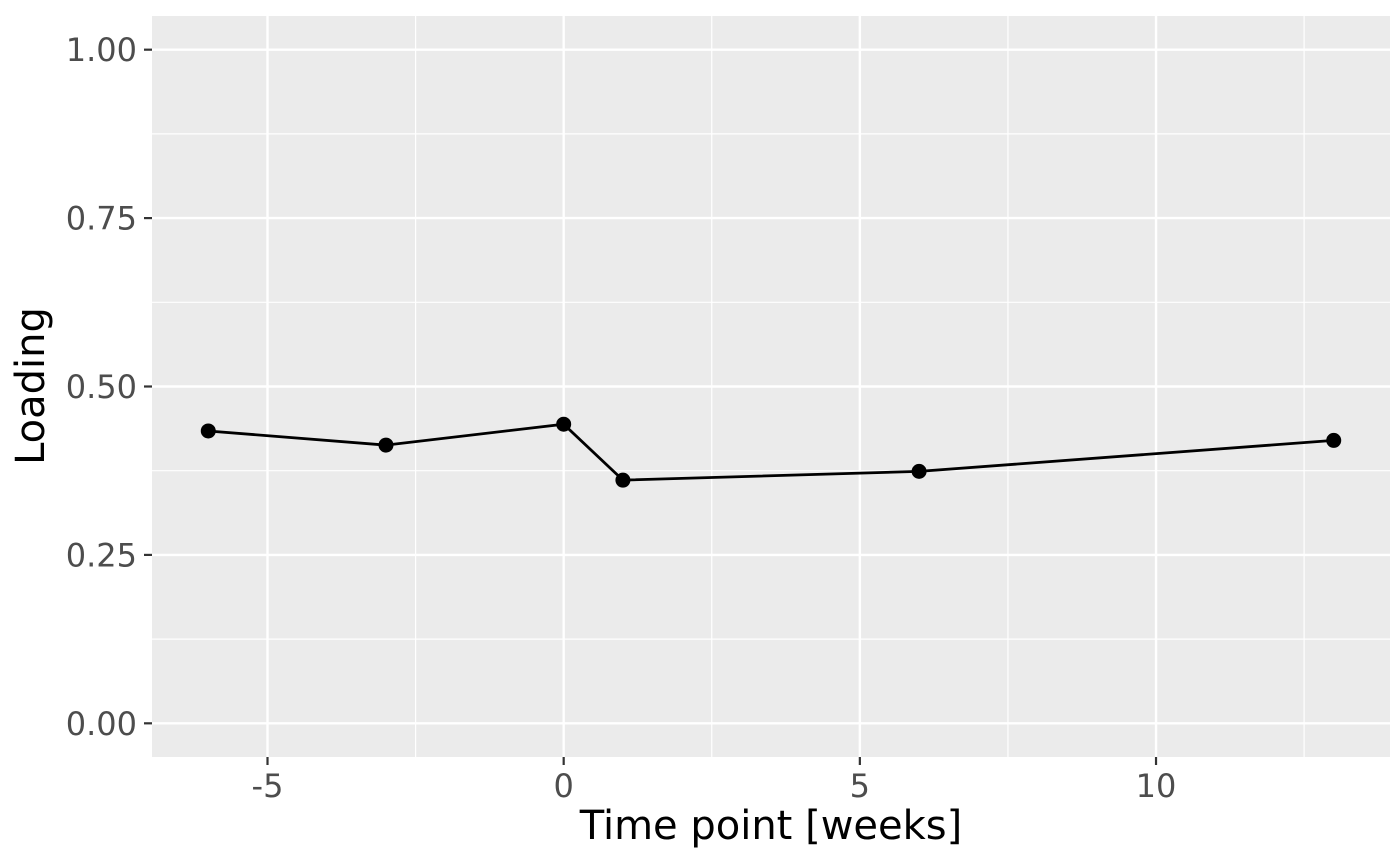 The image size is (1400, 865). I want to click on x-tick-labels: -5 0 5 10, so click(714, 786).